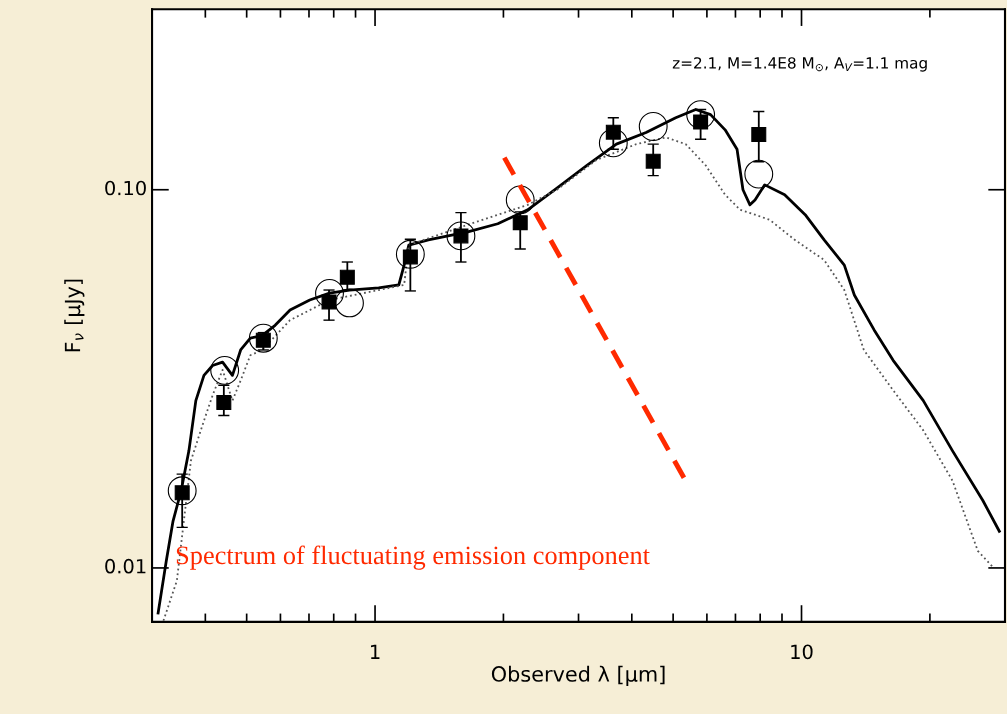  I want to click on y-tick-label: 0.01, so click(125, 566).